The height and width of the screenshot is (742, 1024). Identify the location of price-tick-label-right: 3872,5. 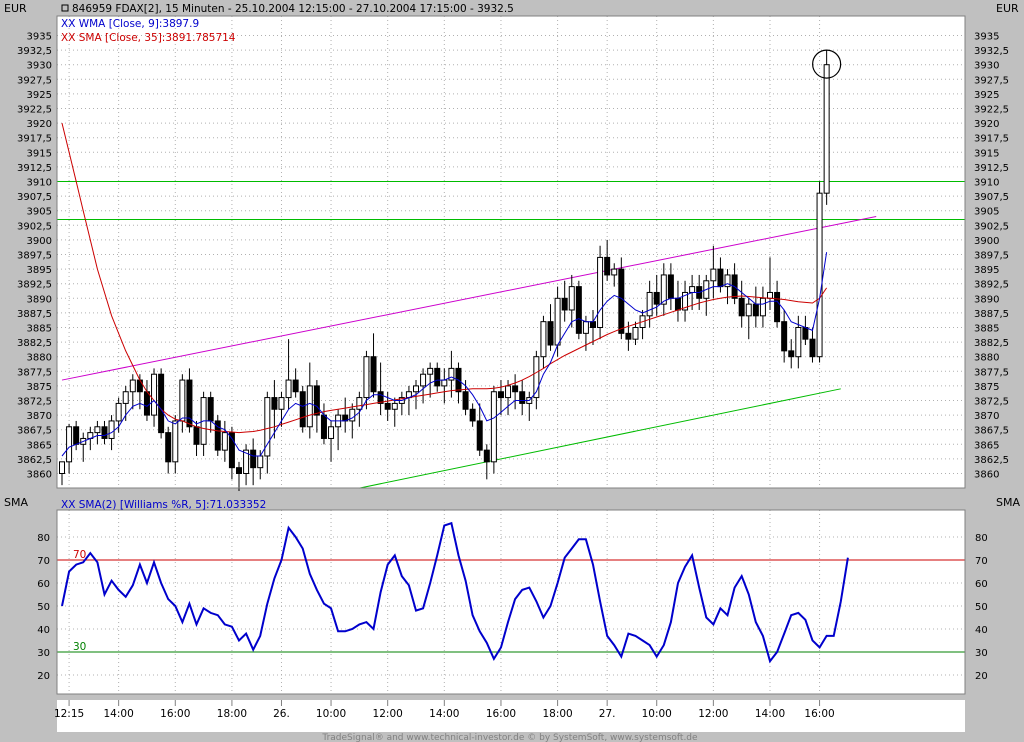
(991, 402).